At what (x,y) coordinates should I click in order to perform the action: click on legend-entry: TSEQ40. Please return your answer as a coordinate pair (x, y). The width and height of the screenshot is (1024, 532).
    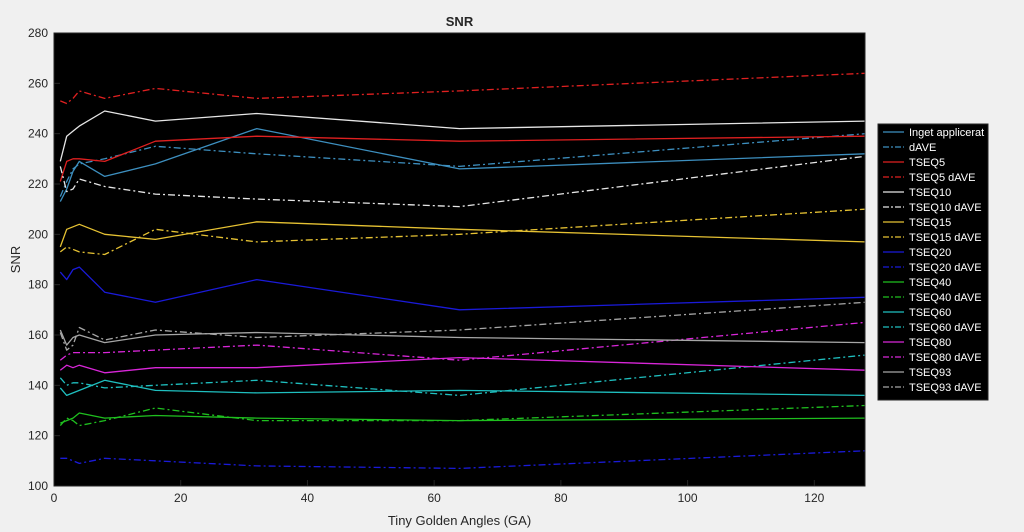
    Looking at the image, I should click on (930, 283).